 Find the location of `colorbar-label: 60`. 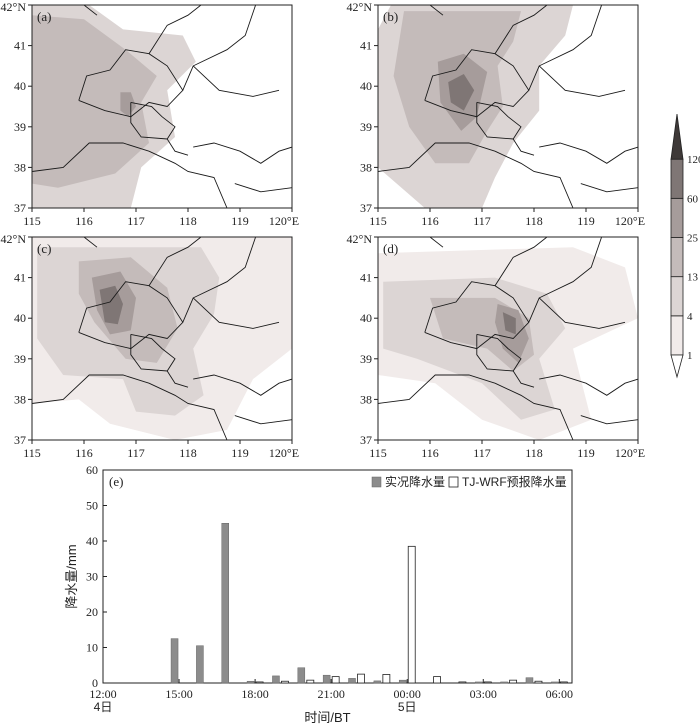

colorbar-label: 60 is located at coordinates (693, 199).